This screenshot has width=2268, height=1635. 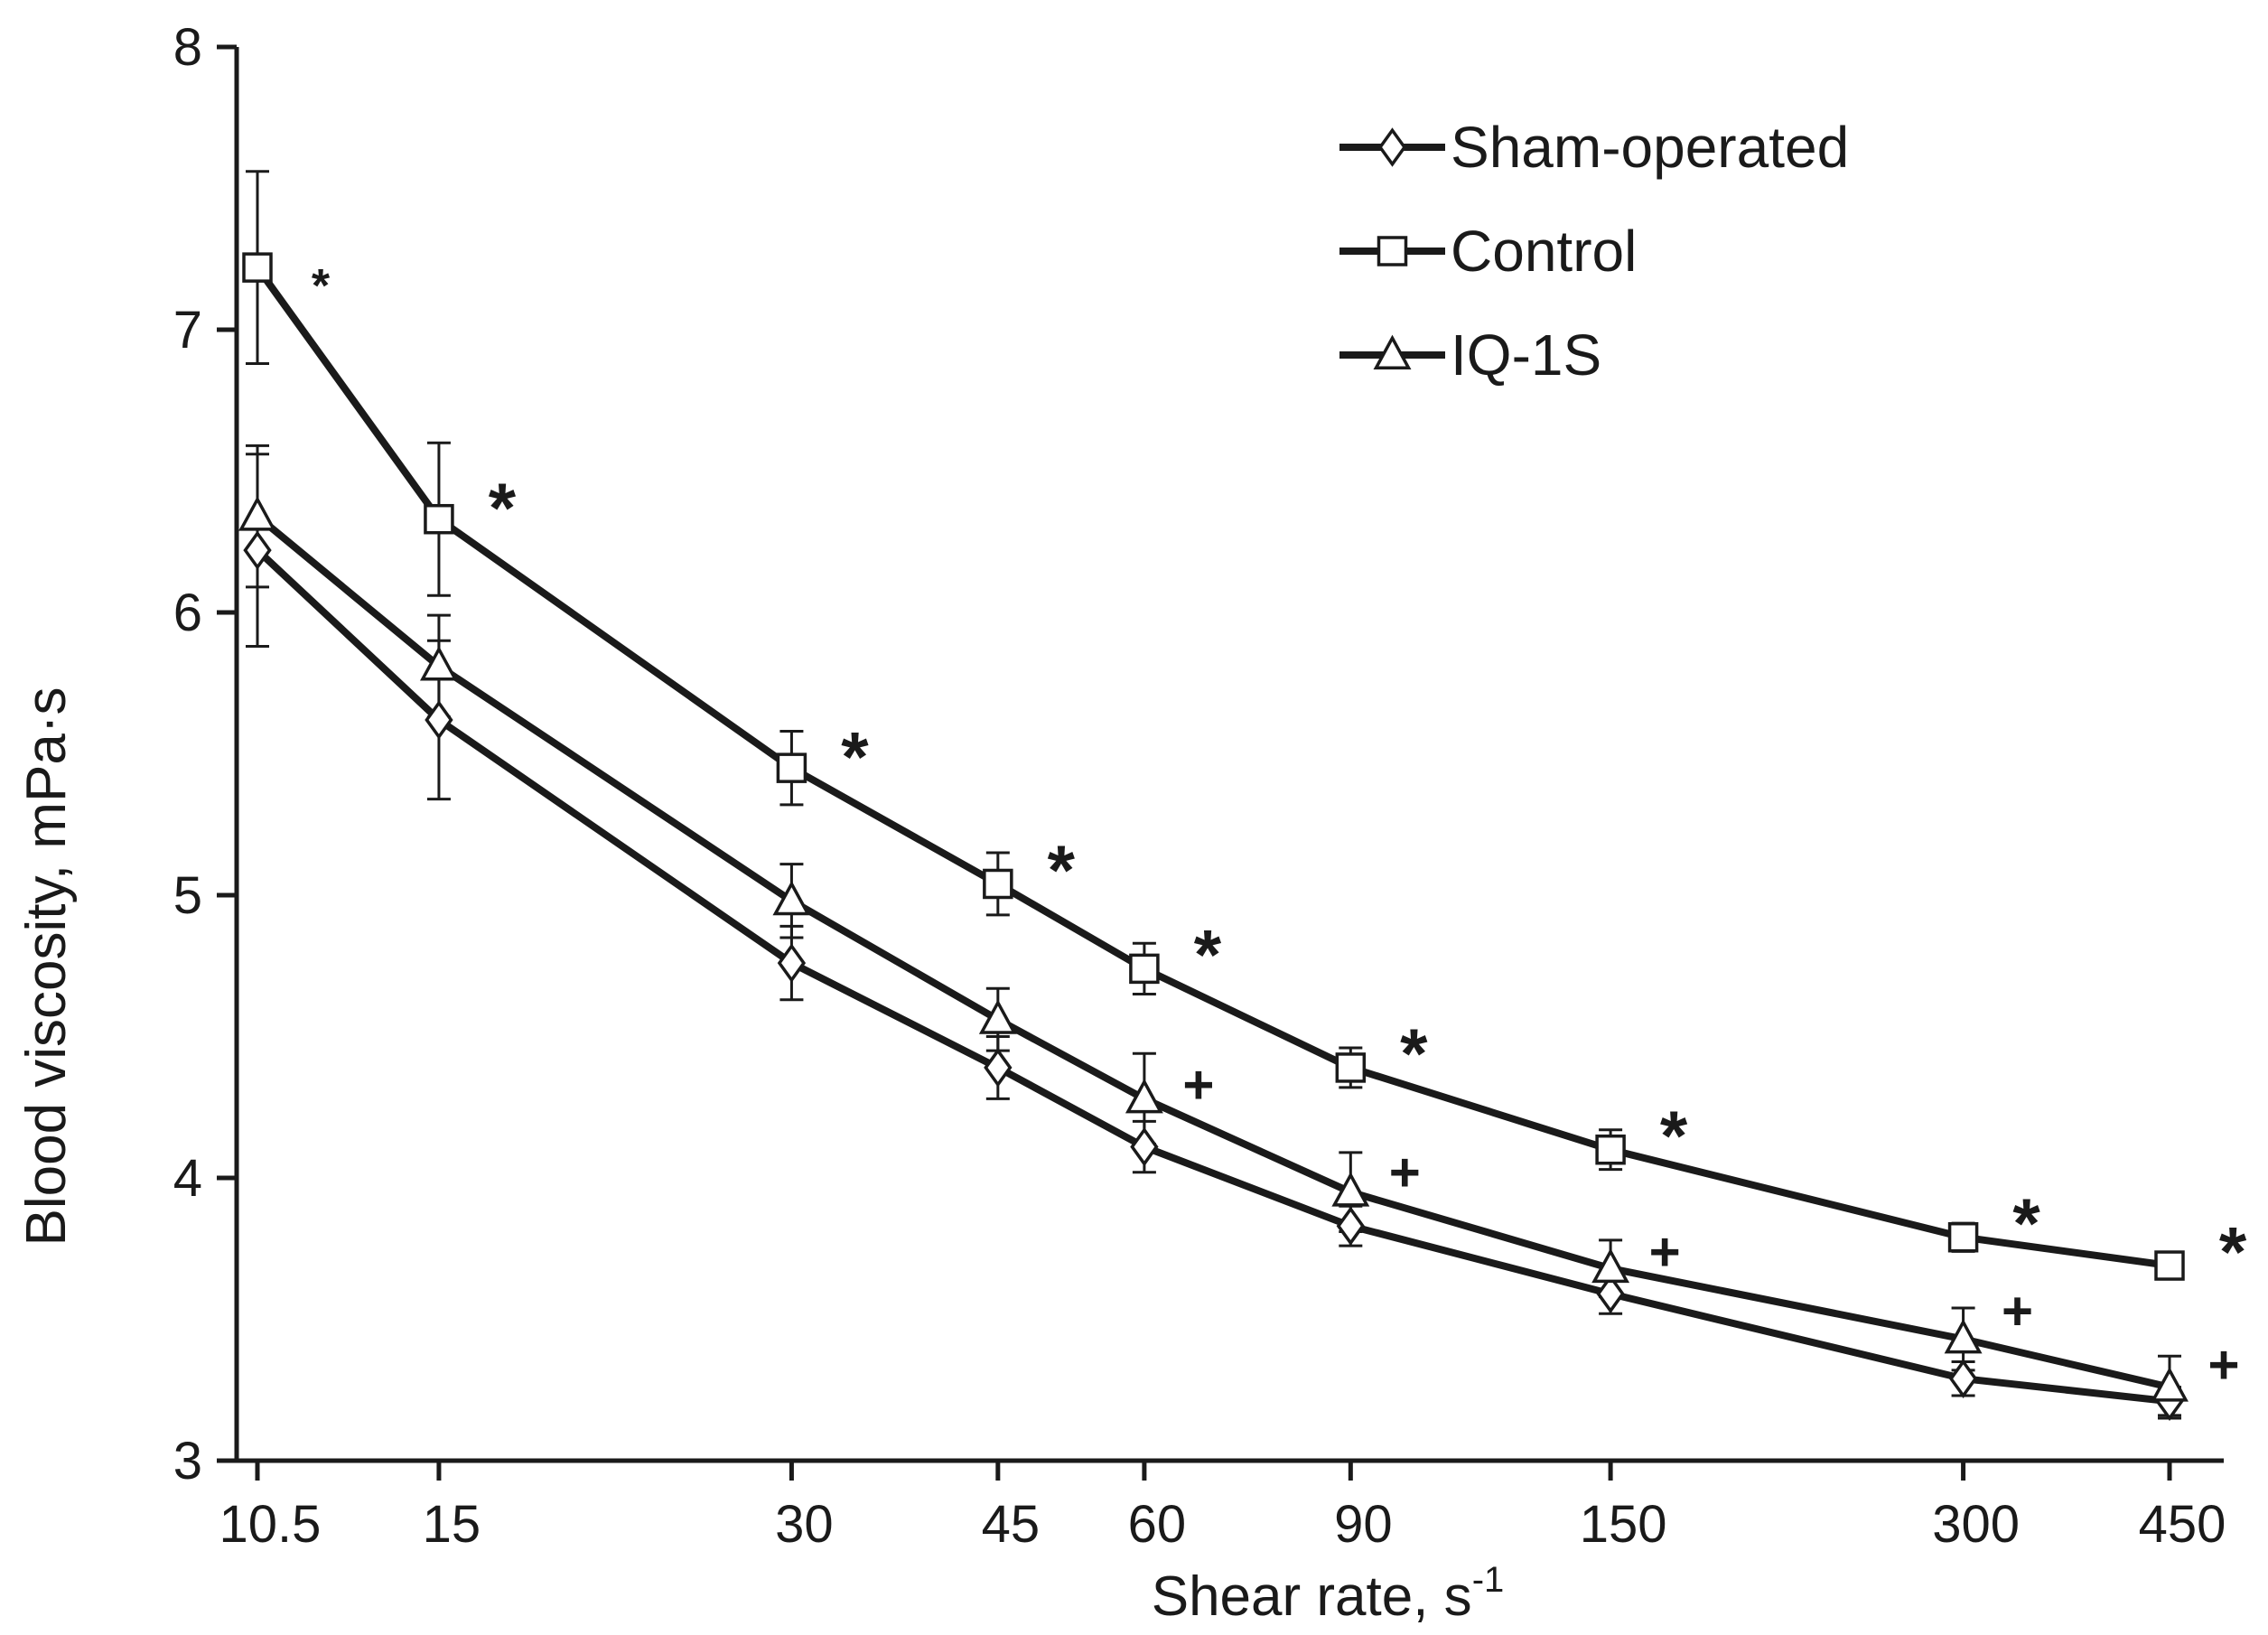 What do you see at coordinates (187, 895) in the screenshot?
I see `y-tick-label: 5` at bounding box center [187, 895].